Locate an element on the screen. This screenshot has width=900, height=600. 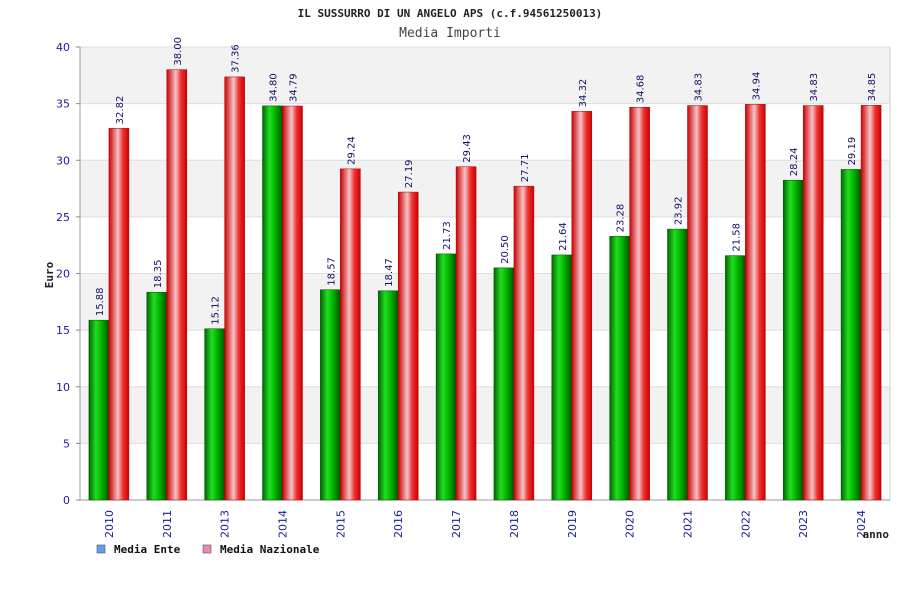
bar-media-ente-2021 is located at coordinates (677, 364).